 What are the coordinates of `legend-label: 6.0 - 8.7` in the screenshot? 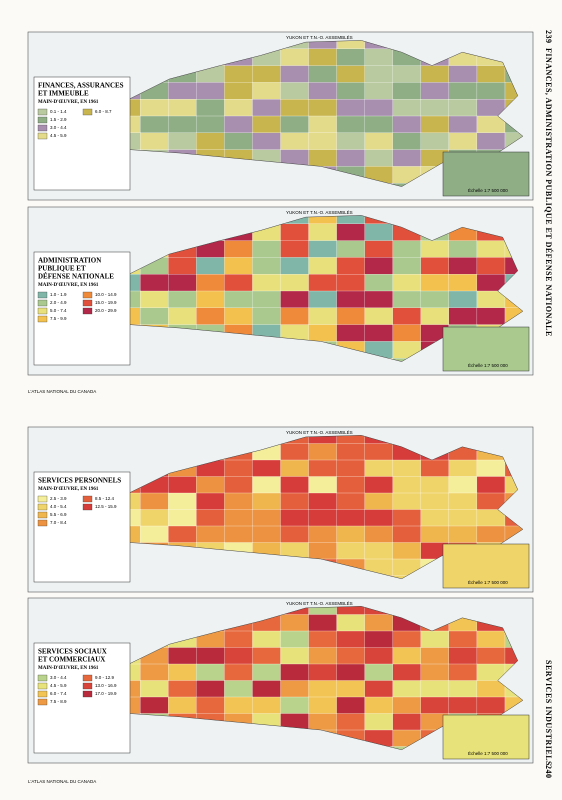 It's located at (103, 111).